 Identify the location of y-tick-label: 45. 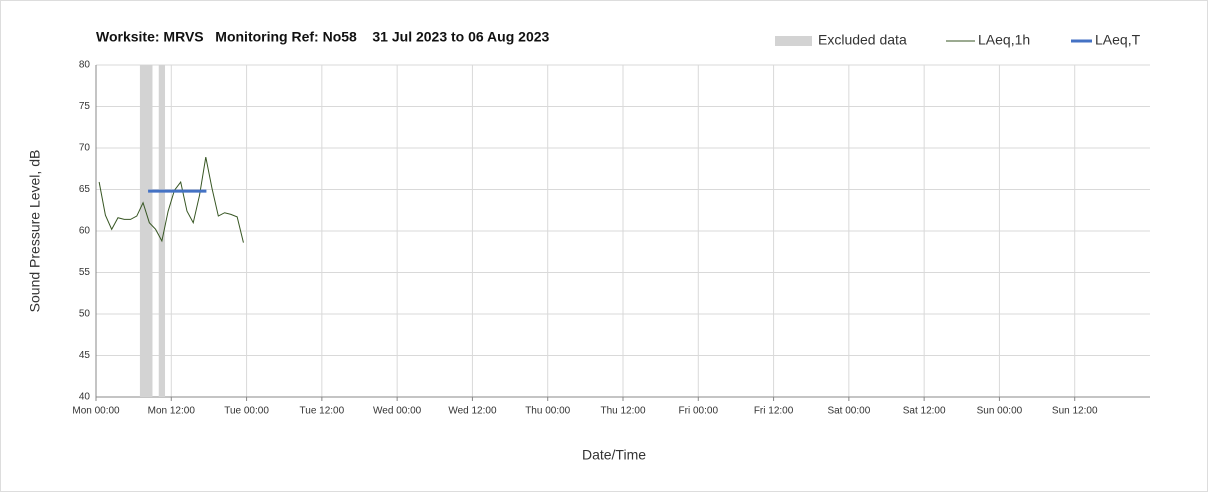
(85, 355).